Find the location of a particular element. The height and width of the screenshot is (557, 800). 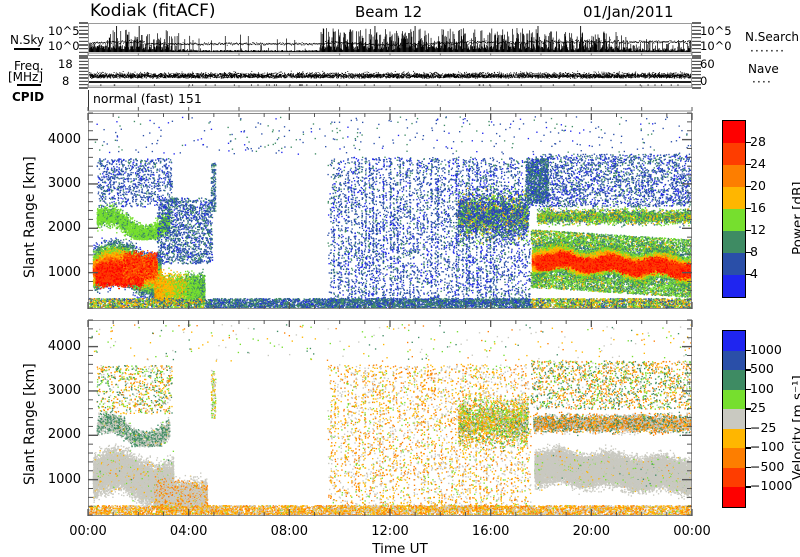

colorbar-tick-label: −25 is located at coordinates (763, 427).